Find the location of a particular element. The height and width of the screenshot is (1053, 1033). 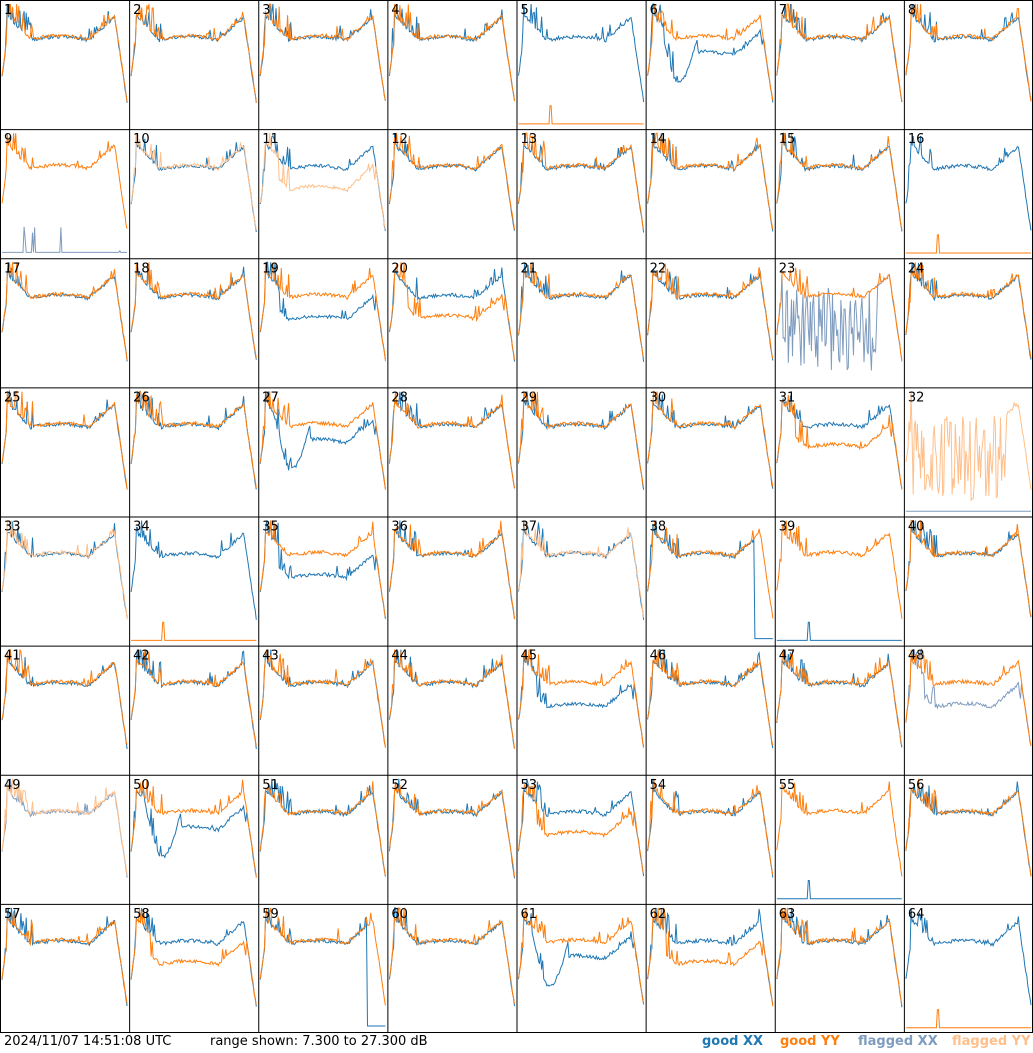

tile-label-39: 39 is located at coordinates (787, 527).